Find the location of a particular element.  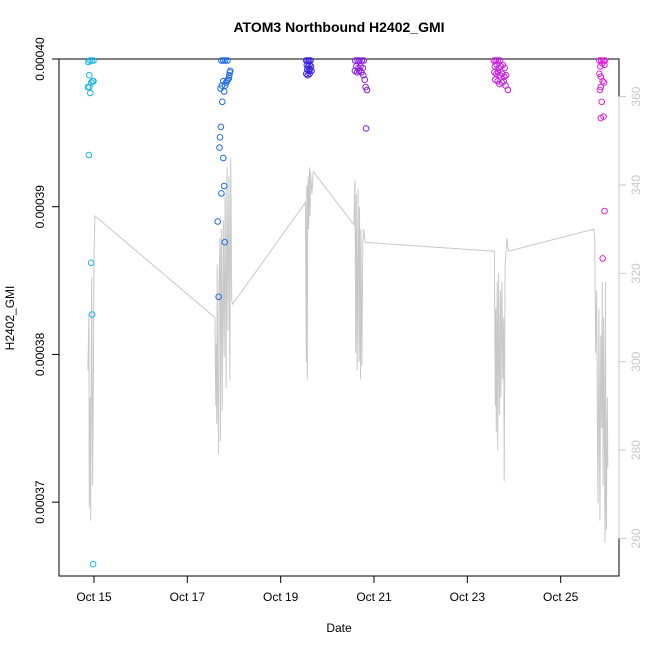

x-tick-label: Oct 23 is located at coordinates (468, 597).